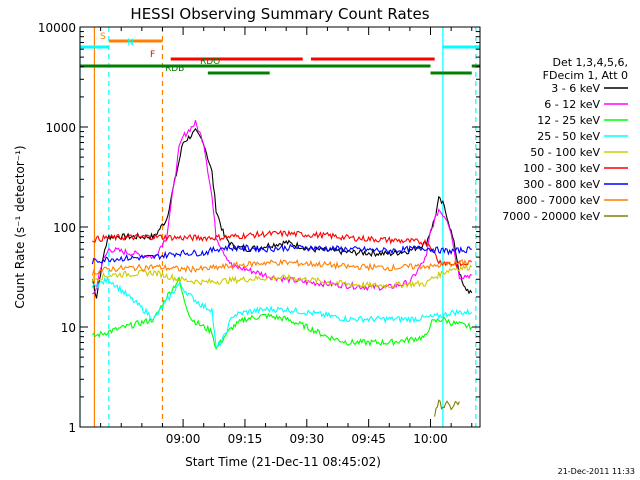  I want to click on y-tick-label: 10, so click(68, 328).